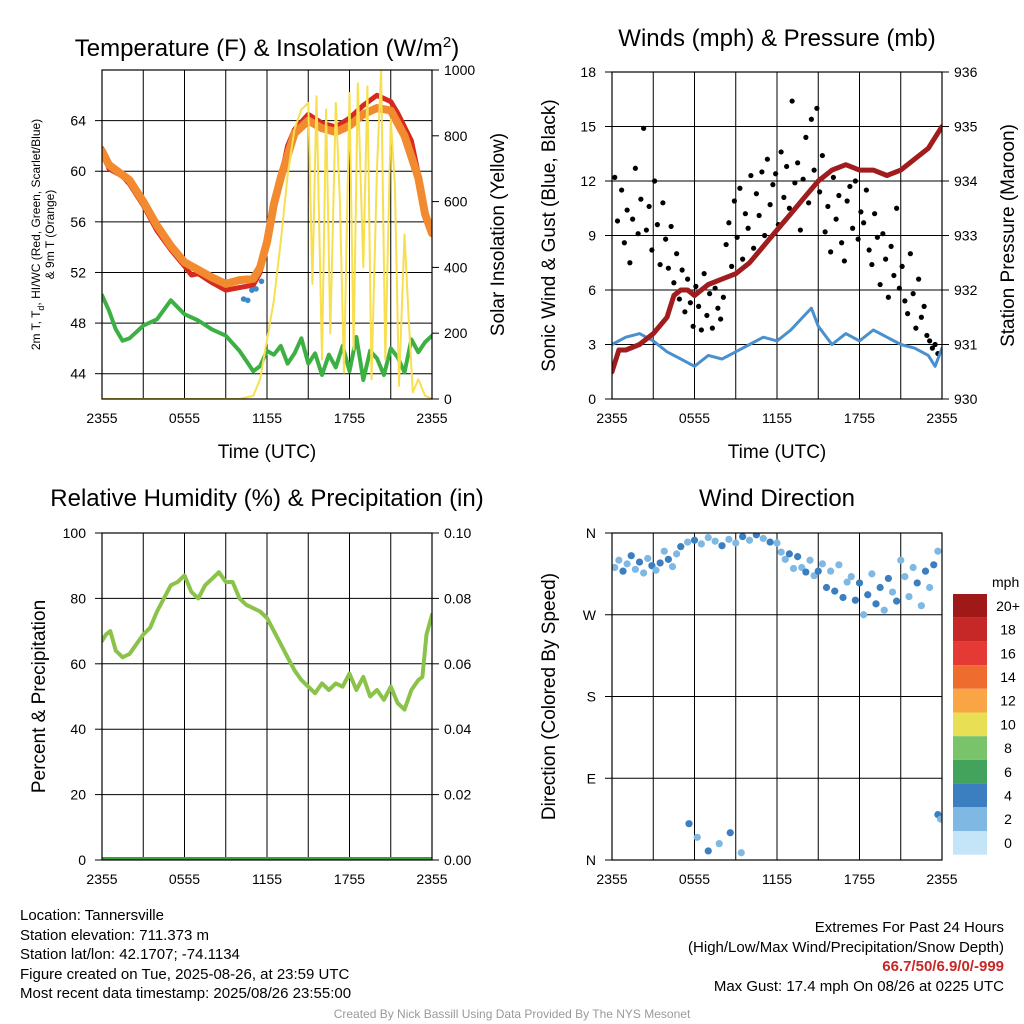 The image size is (1024, 1024). Describe the element at coordinates (909, 927) in the screenshot. I see `extremes-title: Extremes For Past 24 Hours` at that location.